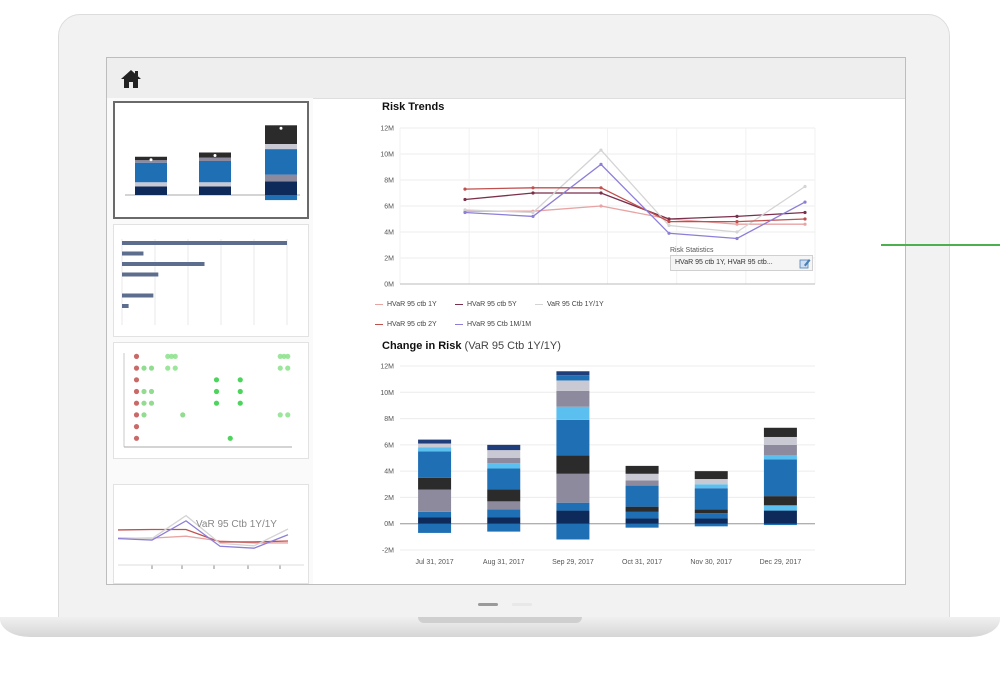 The height and width of the screenshot is (675, 1000). I want to click on home-icon, so click(131, 79).